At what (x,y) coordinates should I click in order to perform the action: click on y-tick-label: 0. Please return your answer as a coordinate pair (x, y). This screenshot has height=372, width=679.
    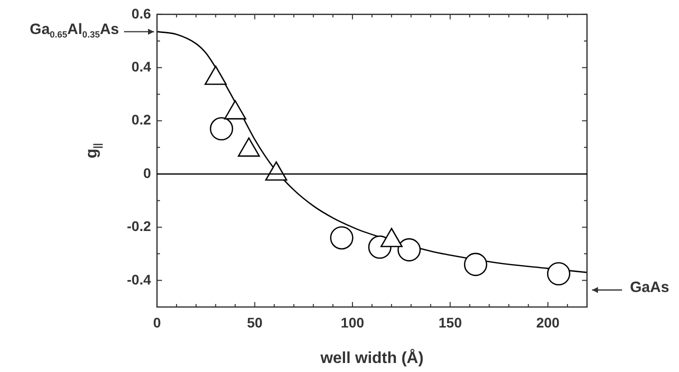
    Looking at the image, I should click on (147, 172).